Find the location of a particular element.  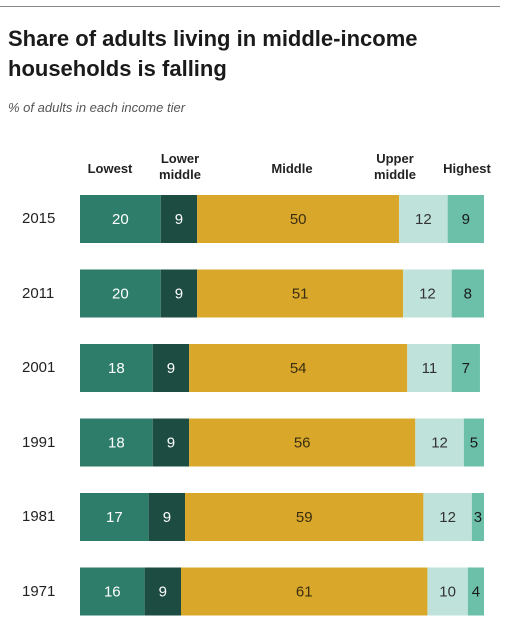

bar-1971-highest is located at coordinates (475, 591).